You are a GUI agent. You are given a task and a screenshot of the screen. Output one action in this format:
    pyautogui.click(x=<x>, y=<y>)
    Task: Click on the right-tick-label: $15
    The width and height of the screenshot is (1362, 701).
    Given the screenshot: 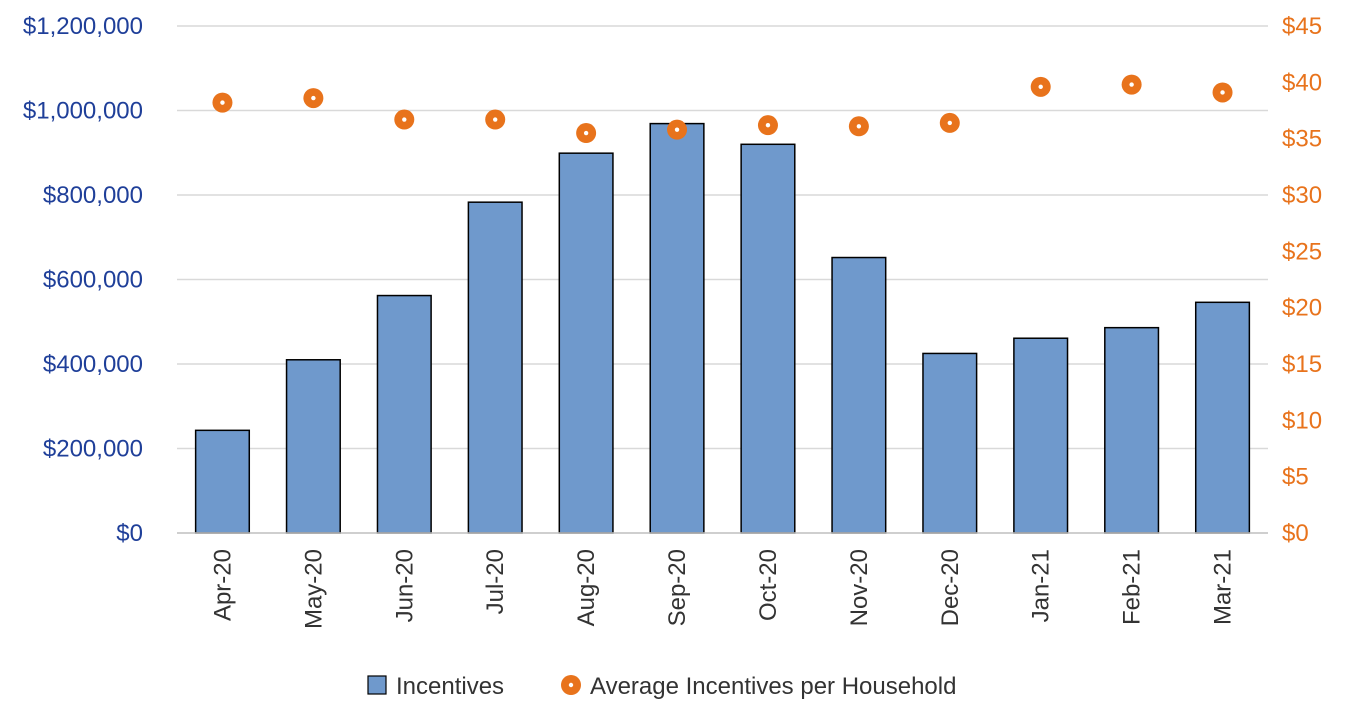 What is the action you would take?
    pyautogui.click(x=1302, y=364)
    